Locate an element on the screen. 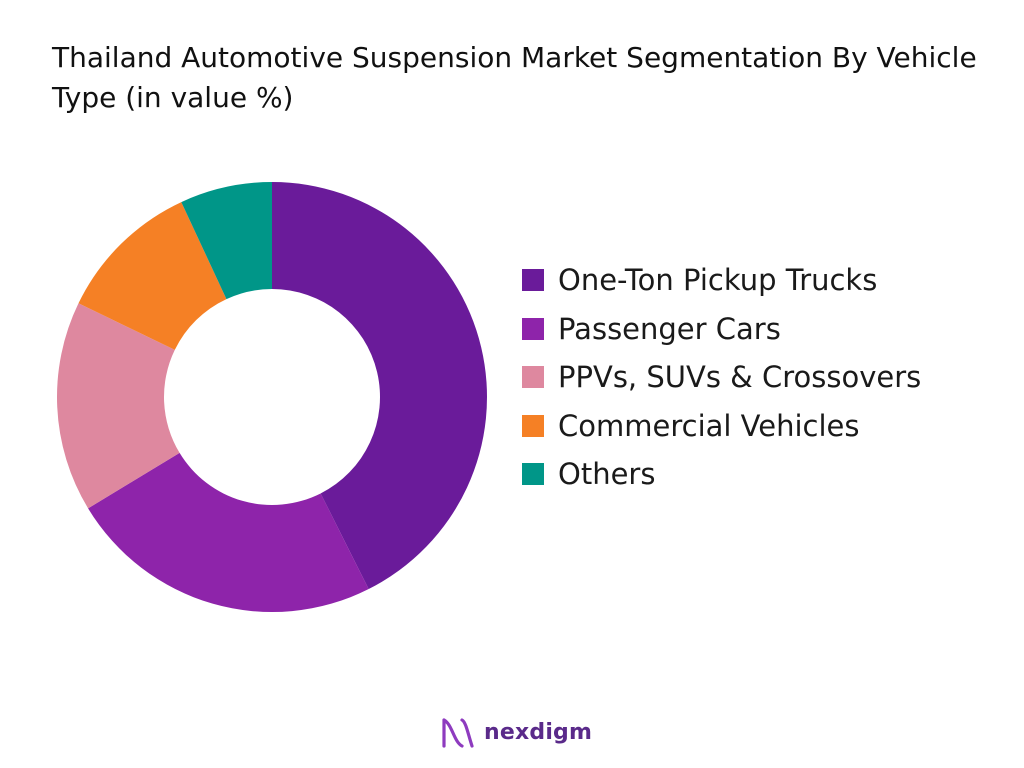  legend-label: One-Ton Pickup Trucks is located at coordinates (718, 280).